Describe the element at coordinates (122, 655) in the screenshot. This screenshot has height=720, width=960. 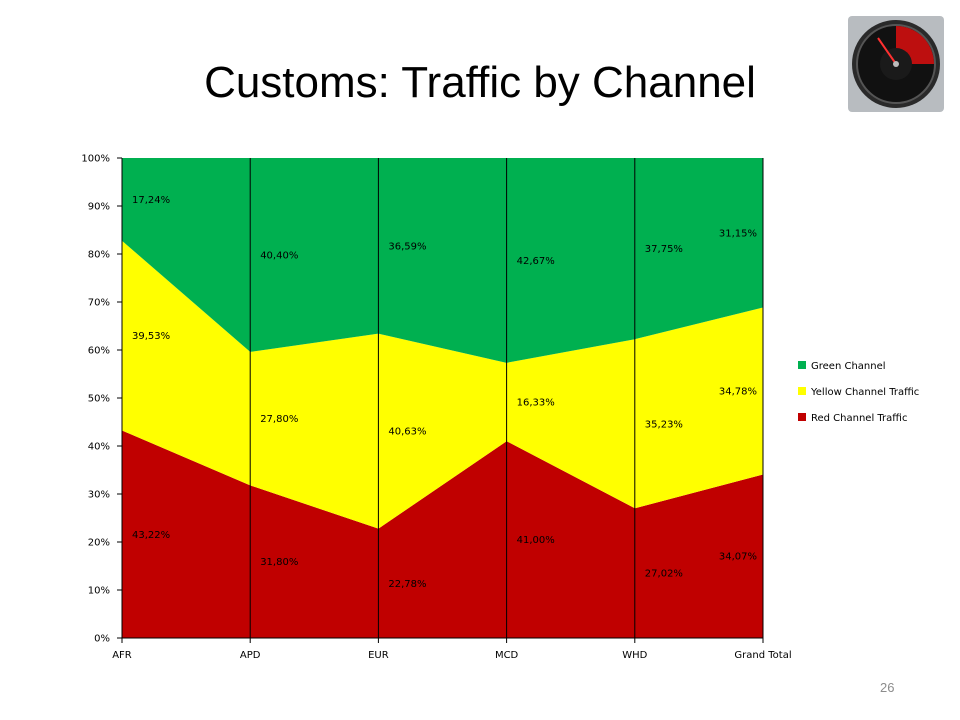
I see `x-tick-label: AFR` at that location.